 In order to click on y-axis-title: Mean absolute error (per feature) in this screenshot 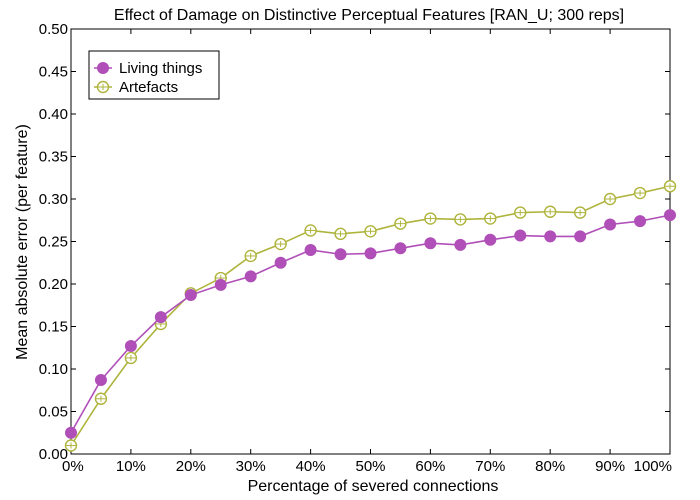, I will do `click(22, 242)`.